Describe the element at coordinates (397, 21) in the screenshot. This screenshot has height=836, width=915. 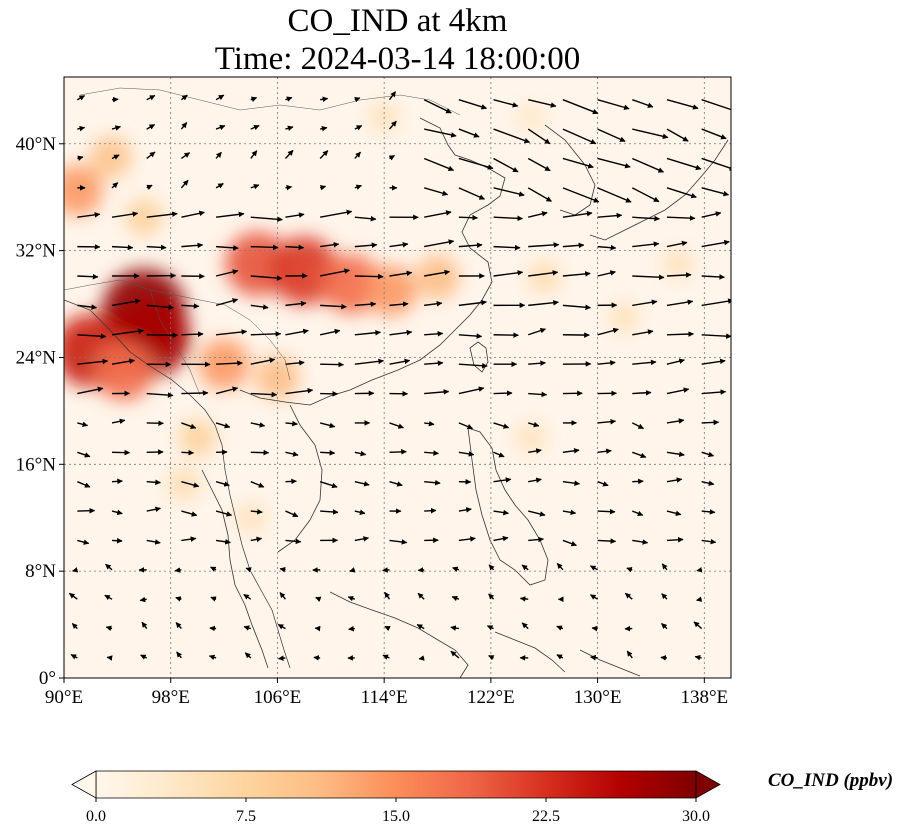
I see `map-title: CO_IND at 4km` at that location.